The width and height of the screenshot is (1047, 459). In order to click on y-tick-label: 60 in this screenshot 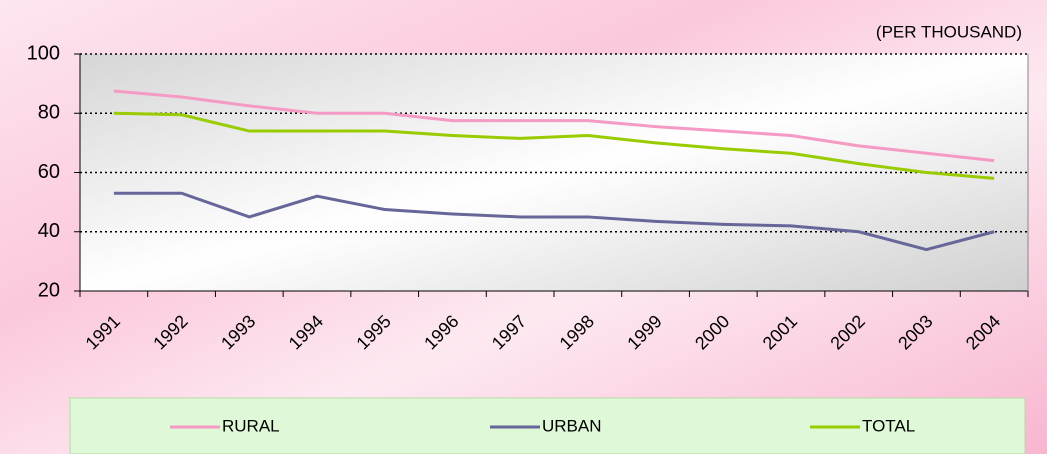, I will do `click(49, 172)`.